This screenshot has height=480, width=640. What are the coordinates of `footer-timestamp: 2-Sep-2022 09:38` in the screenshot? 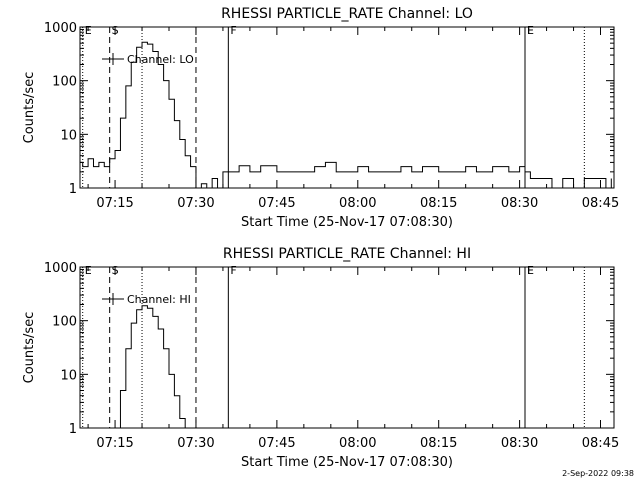 It's located at (598, 473).